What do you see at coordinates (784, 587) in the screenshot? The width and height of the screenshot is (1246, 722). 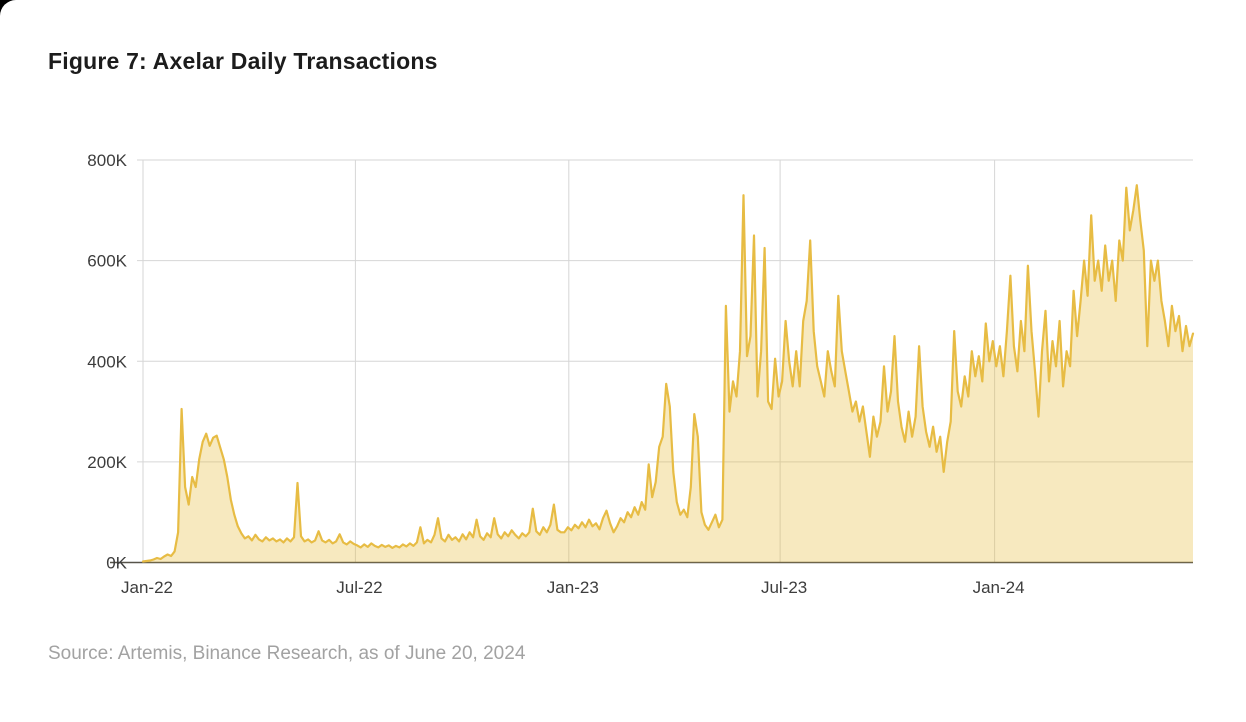 I see `x-axis-tick-label: Jul-23` at bounding box center [784, 587].